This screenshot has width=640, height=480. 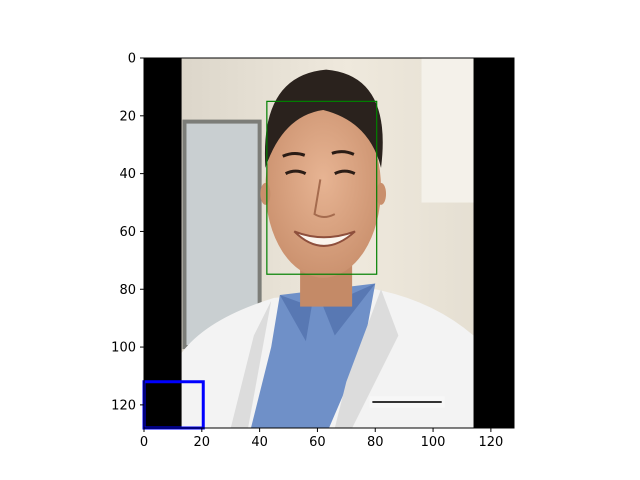 What do you see at coordinates (375, 442) in the screenshot?
I see `x-tick-label: 80` at bounding box center [375, 442].